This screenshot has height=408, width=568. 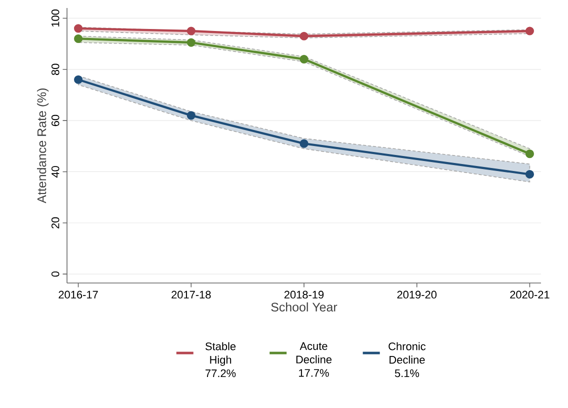 I want to click on x-tick-label: 2019-20, so click(x=417, y=294).